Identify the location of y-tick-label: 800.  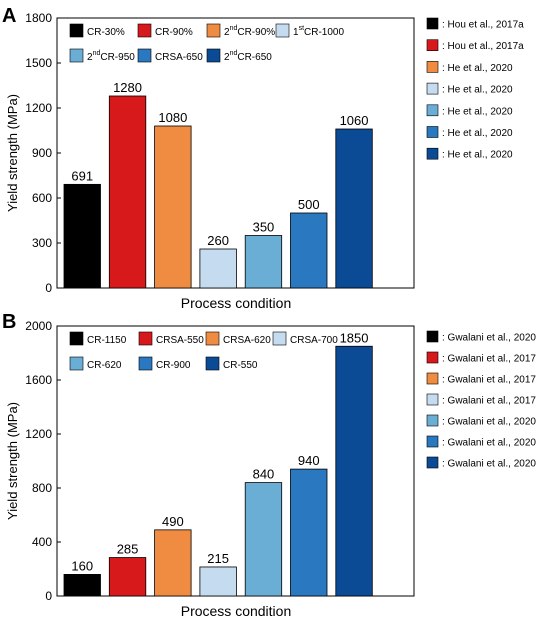
(42, 488).